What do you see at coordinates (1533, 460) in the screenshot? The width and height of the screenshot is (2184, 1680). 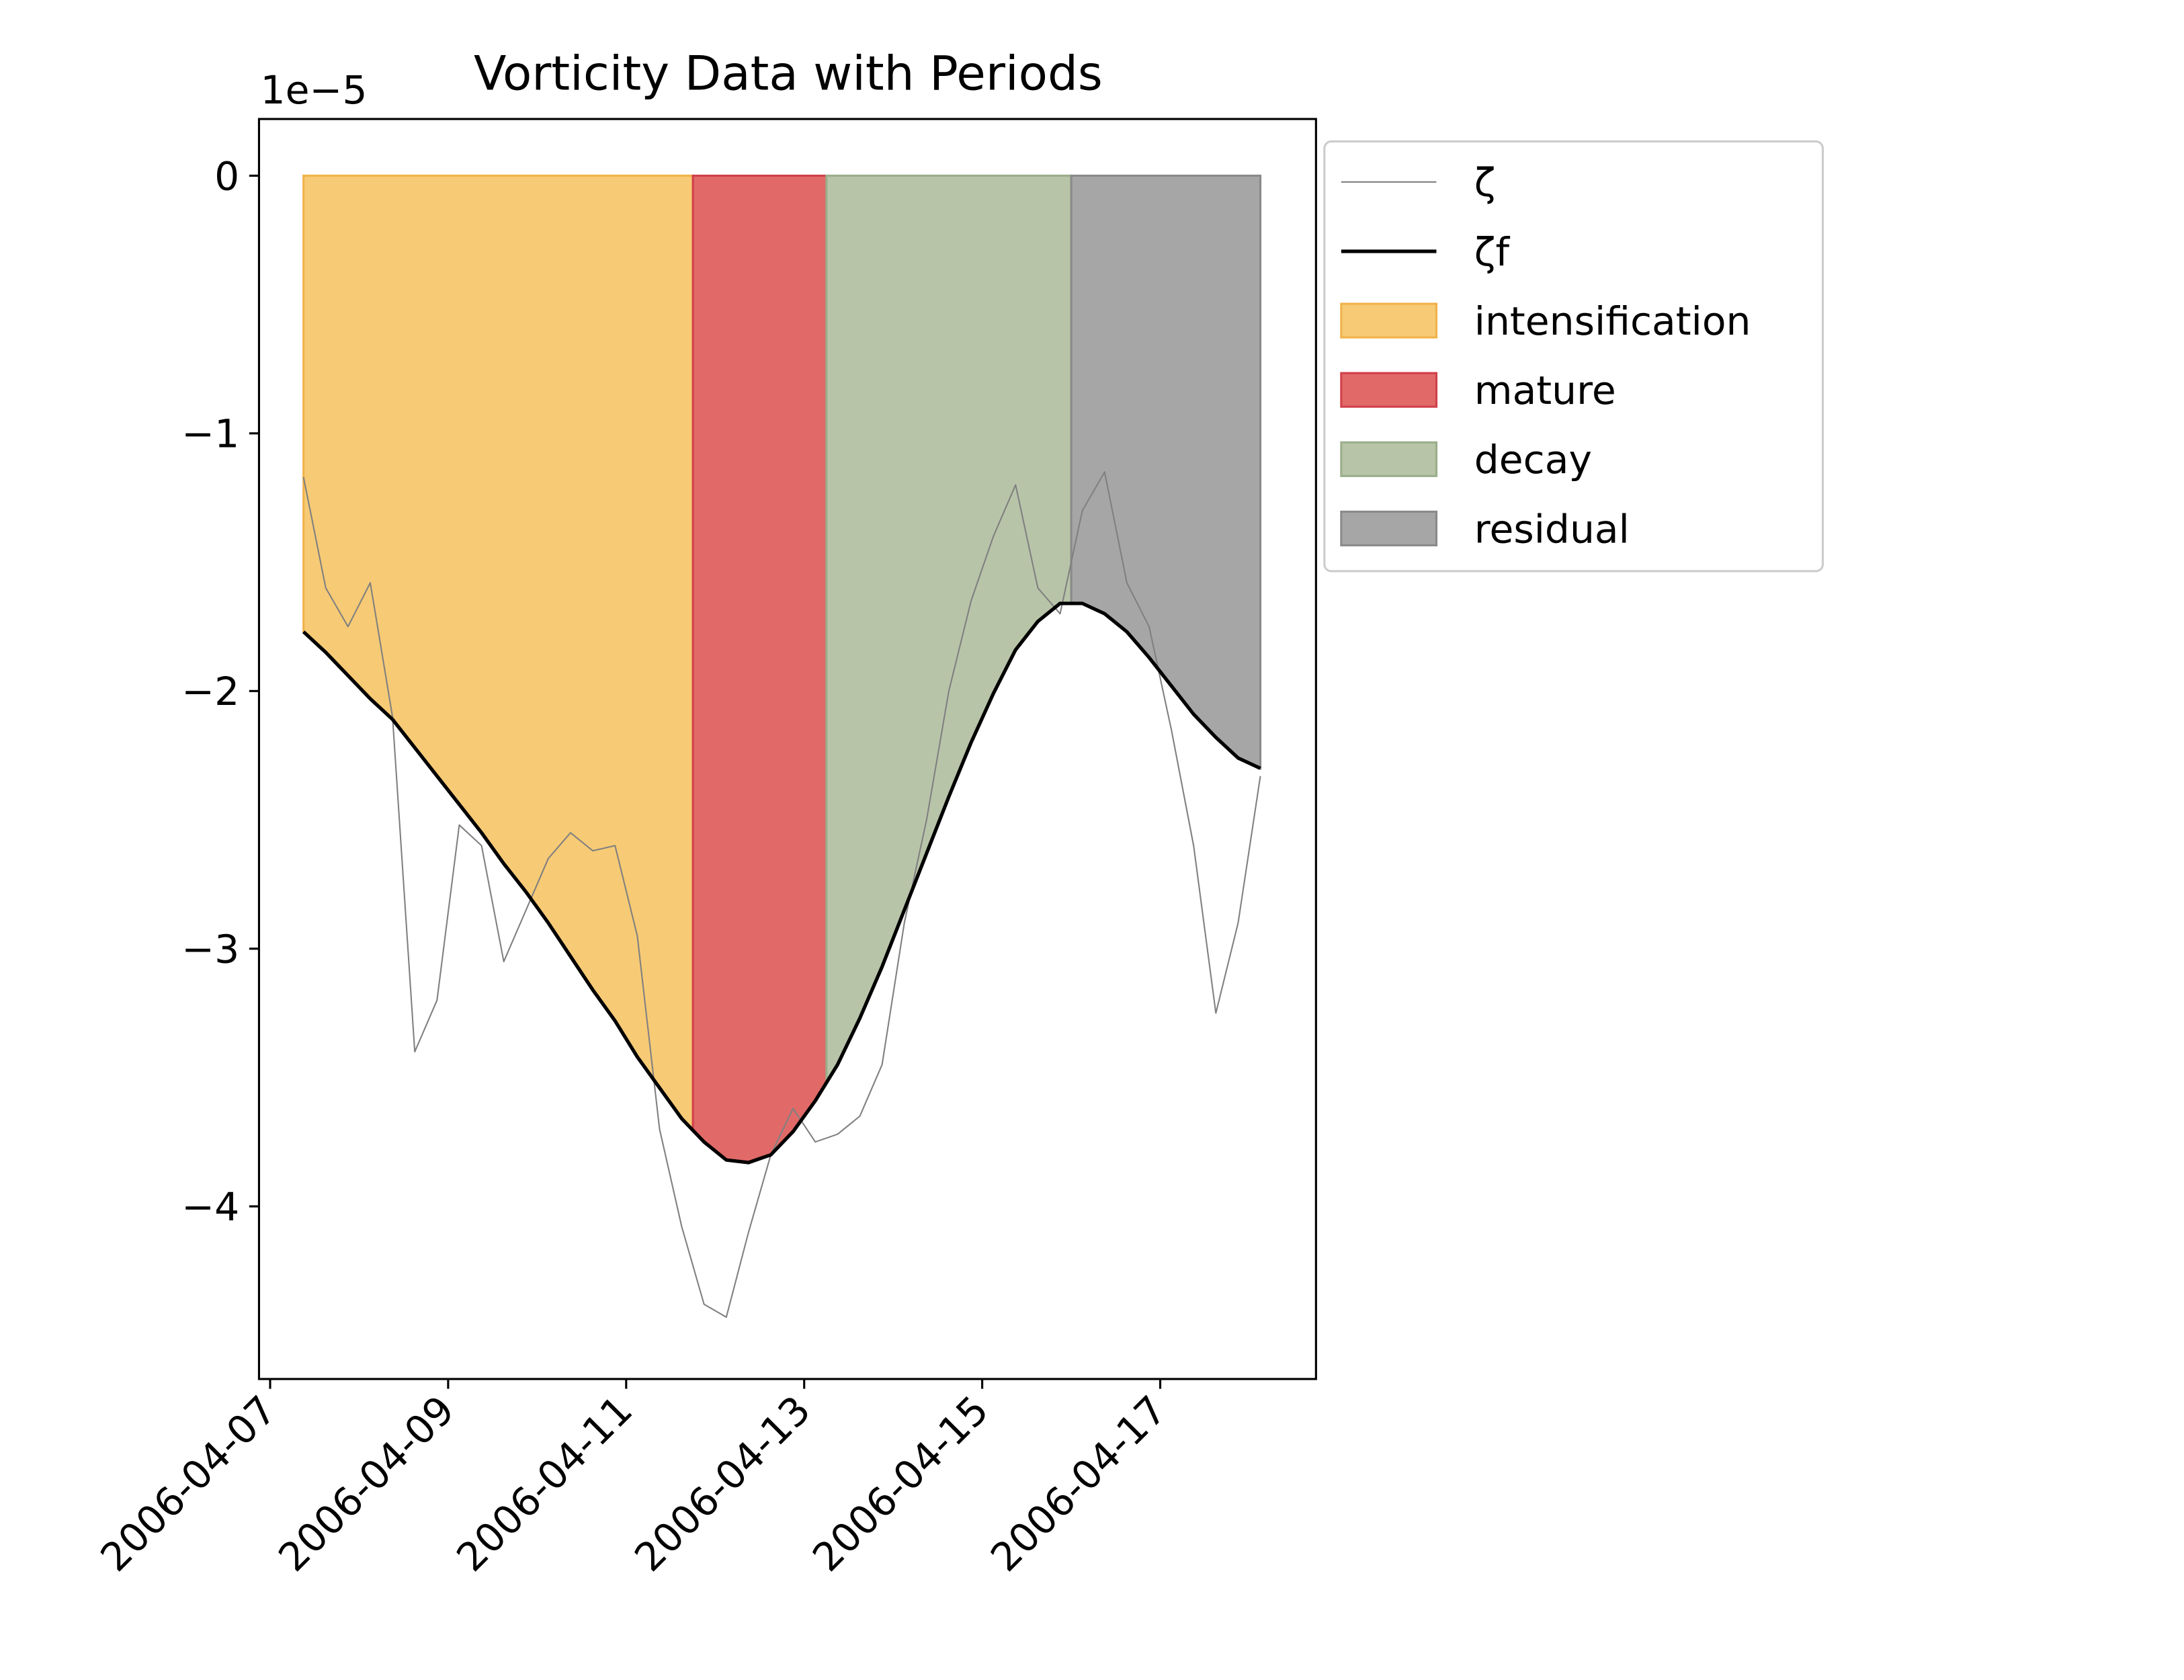 I see `legend-label: decay` at bounding box center [1533, 460].